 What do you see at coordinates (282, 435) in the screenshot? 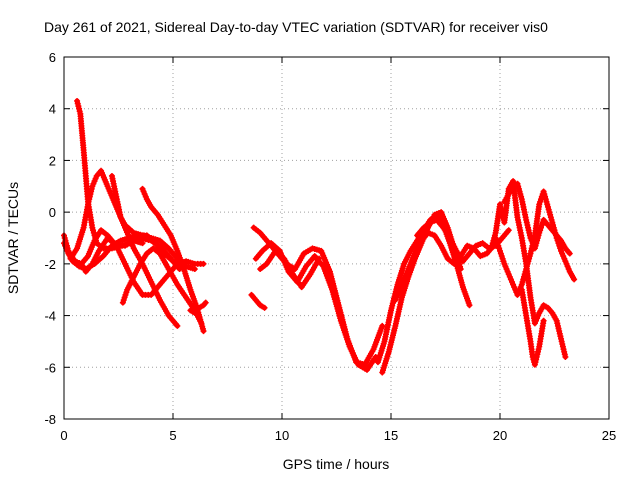
I see `x-tick-label: 10` at bounding box center [282, 435].